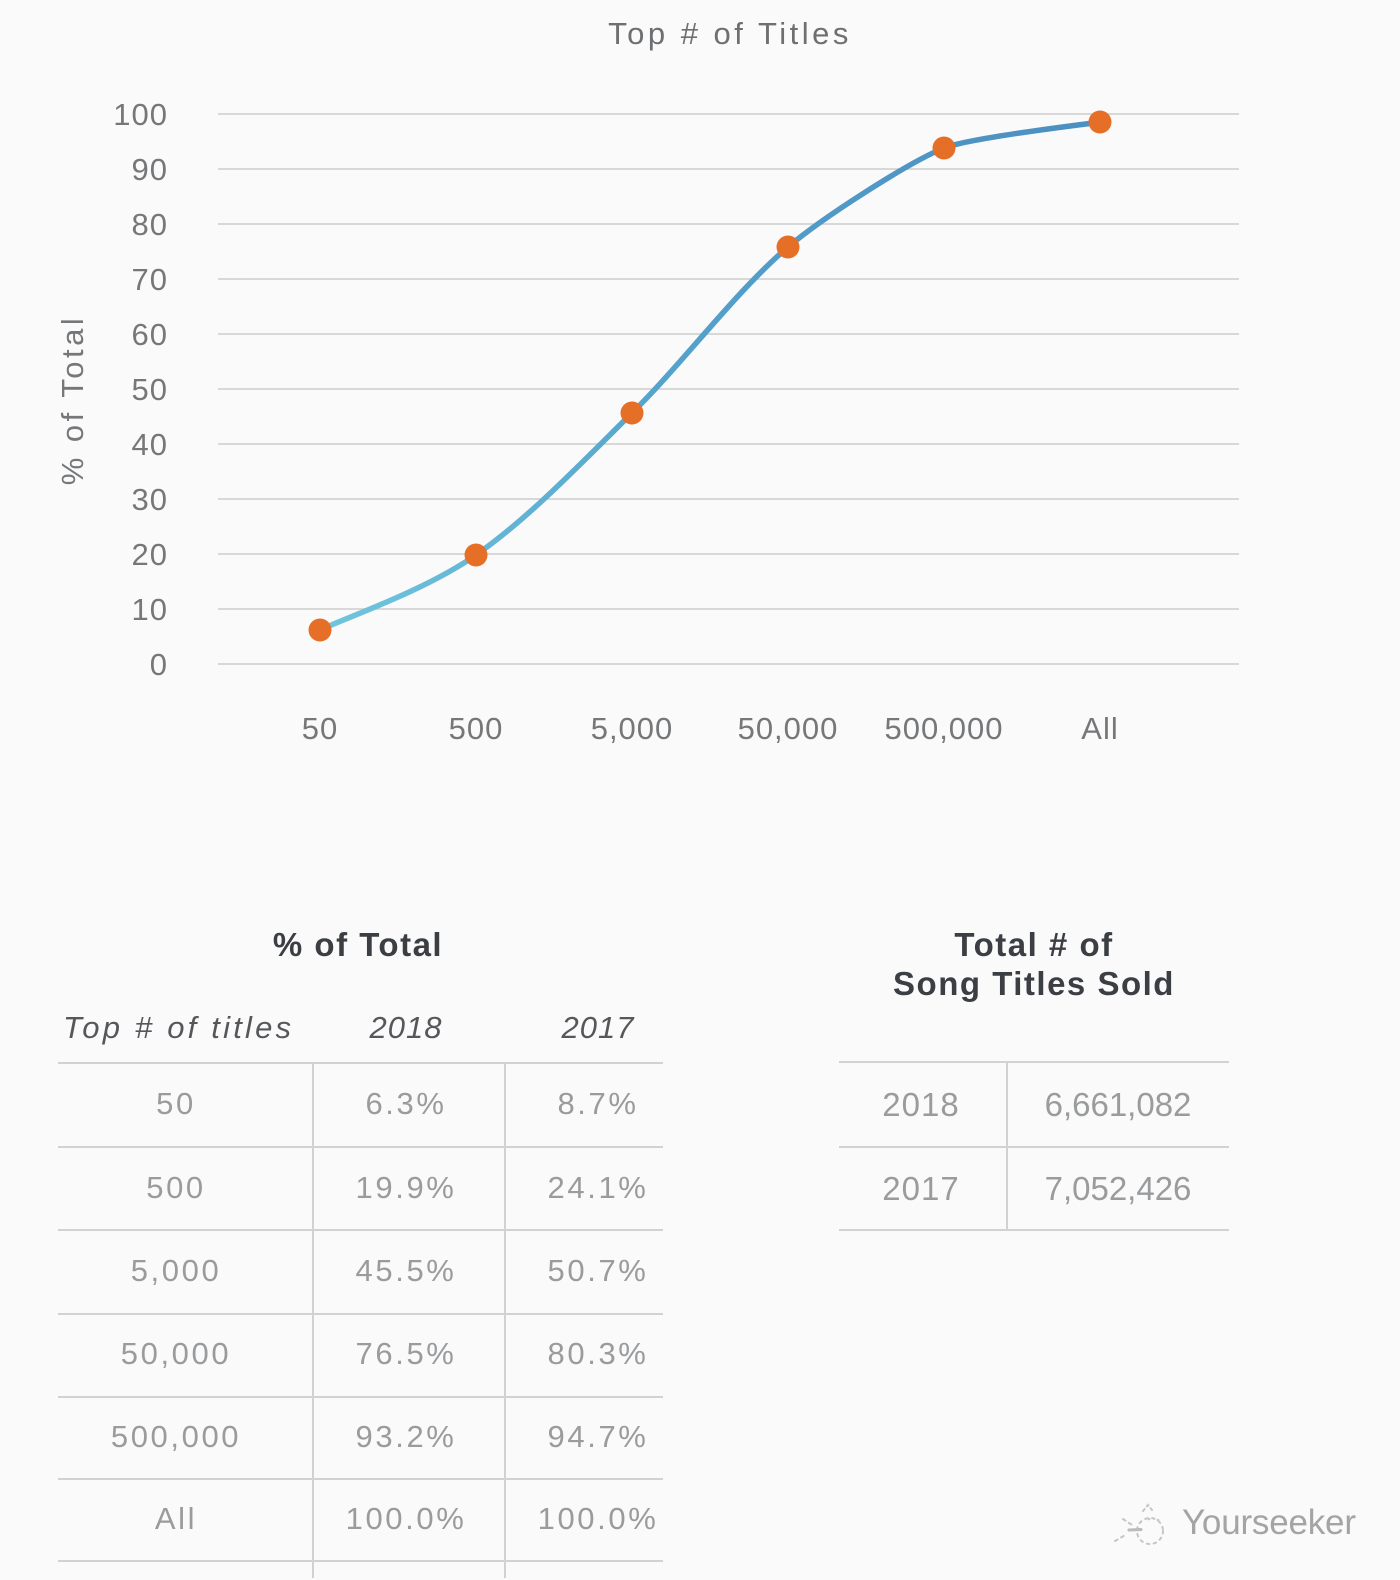 This screenshot has height=1580, width=1400. Describe the element at coordinates (730, 33) in the screenshot. I see `svg-text: Top # of Titles` at that location.